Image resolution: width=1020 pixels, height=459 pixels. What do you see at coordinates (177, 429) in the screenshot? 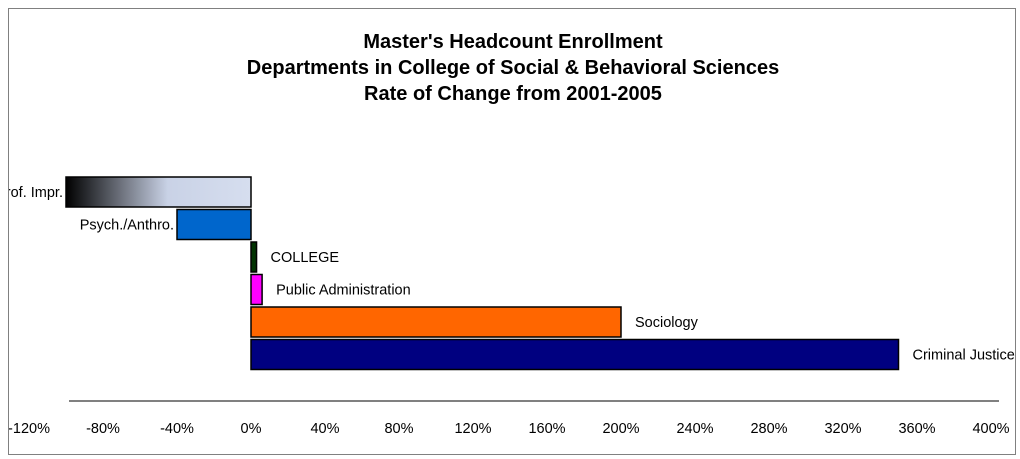
I see `x-tick-label: -40%` at bounding box center [177, 429].